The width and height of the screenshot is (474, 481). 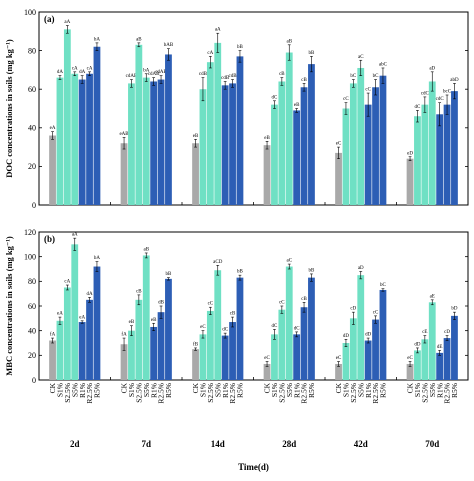 I want to click on significance-label: fA, so click(x=124, y=335).